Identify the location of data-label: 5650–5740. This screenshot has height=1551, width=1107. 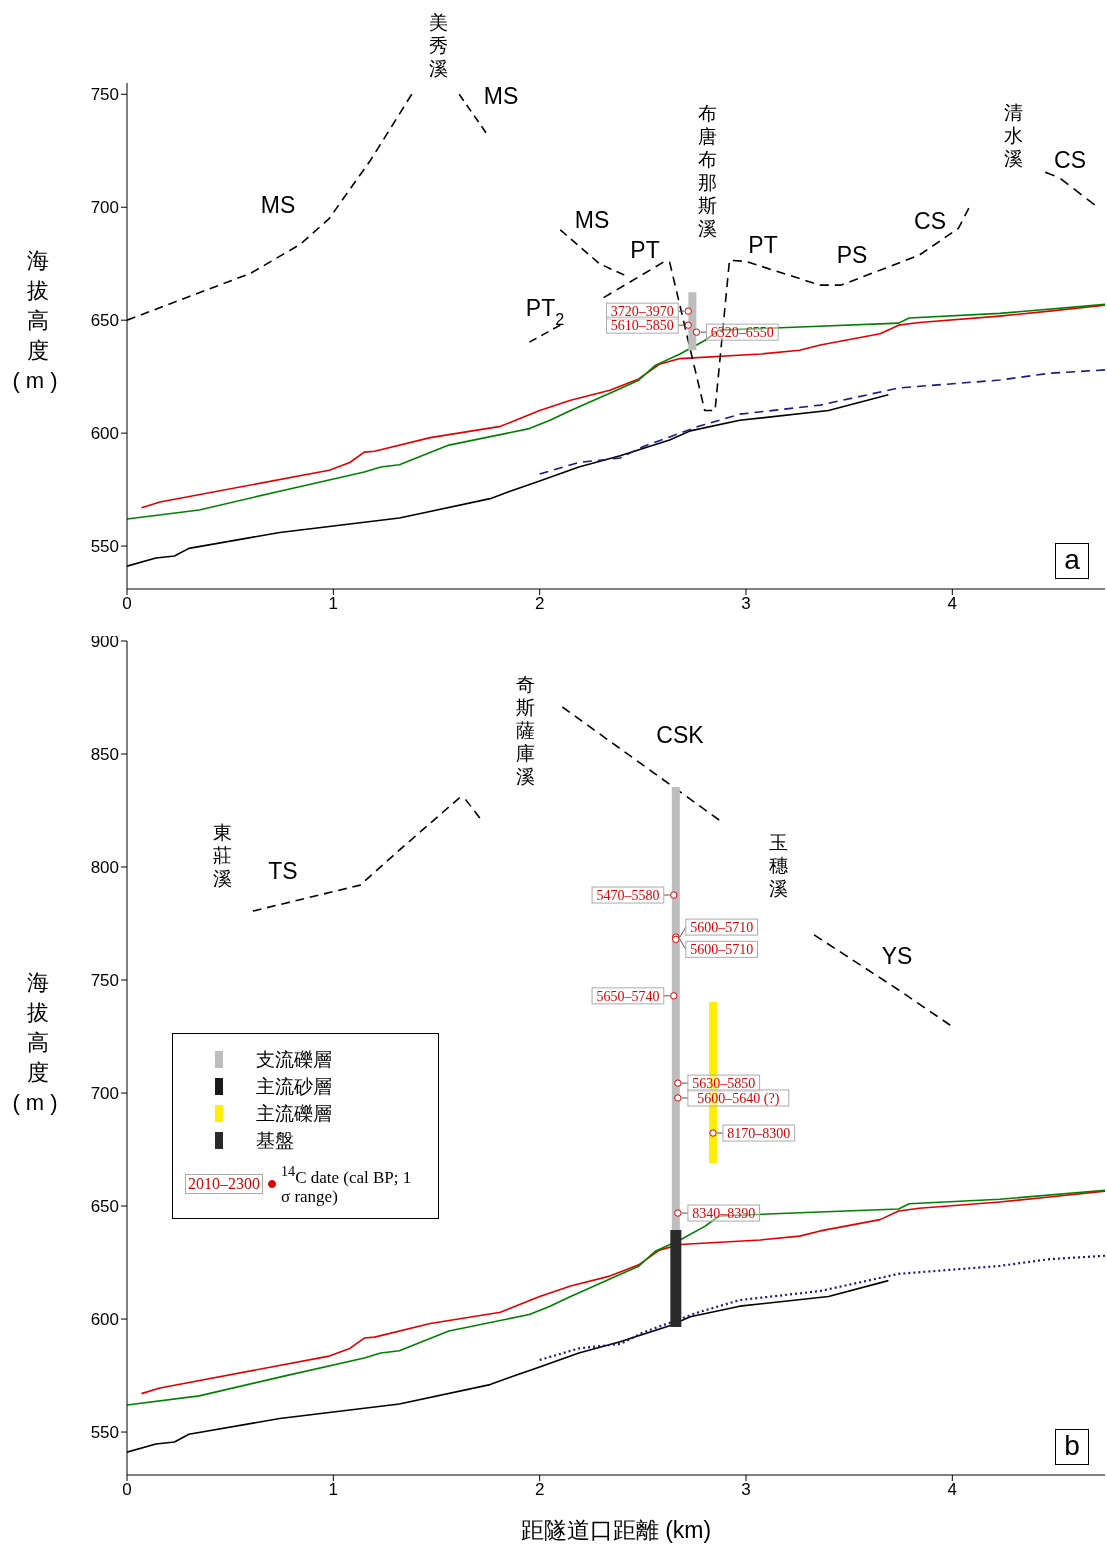
(628, 996).